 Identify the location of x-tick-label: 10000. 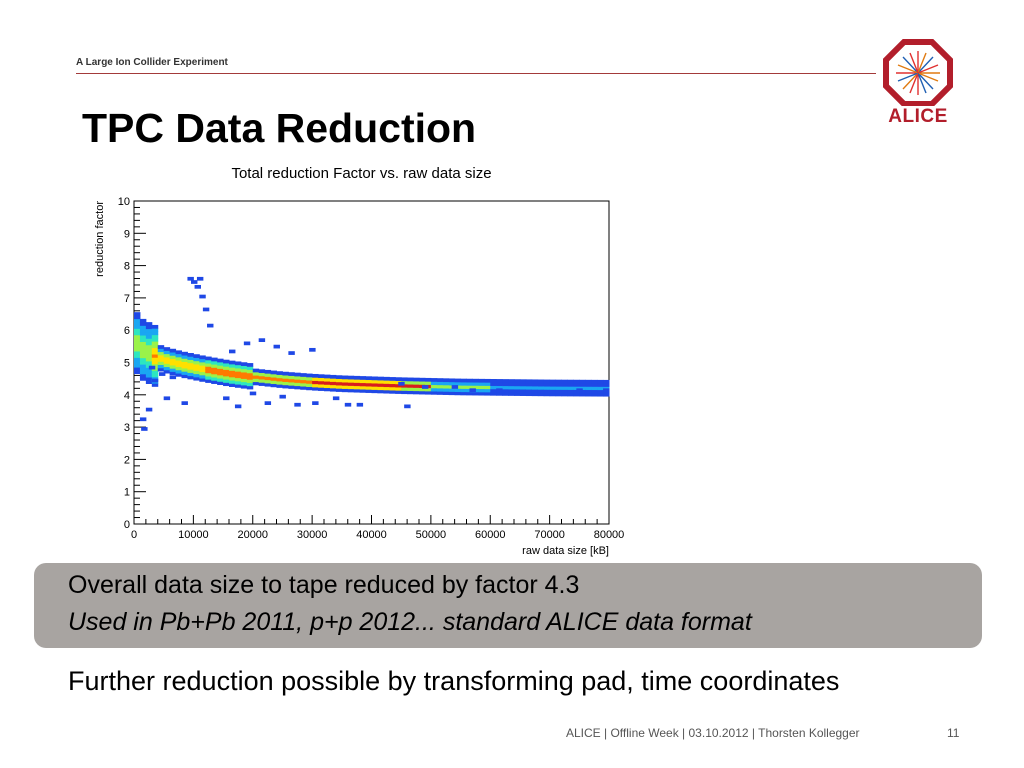
(193, 535).